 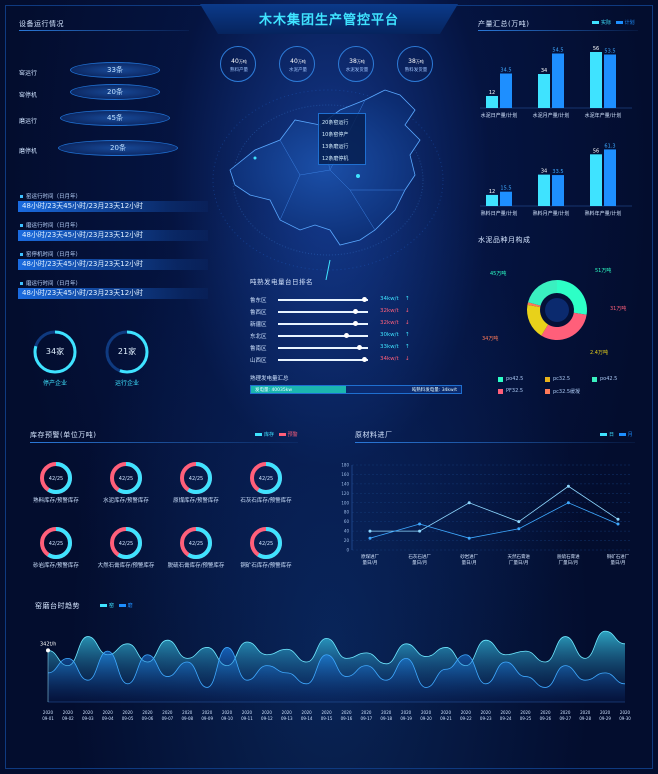 I want to click on x-tick-date: 09-06, so click(x=148, y=718).